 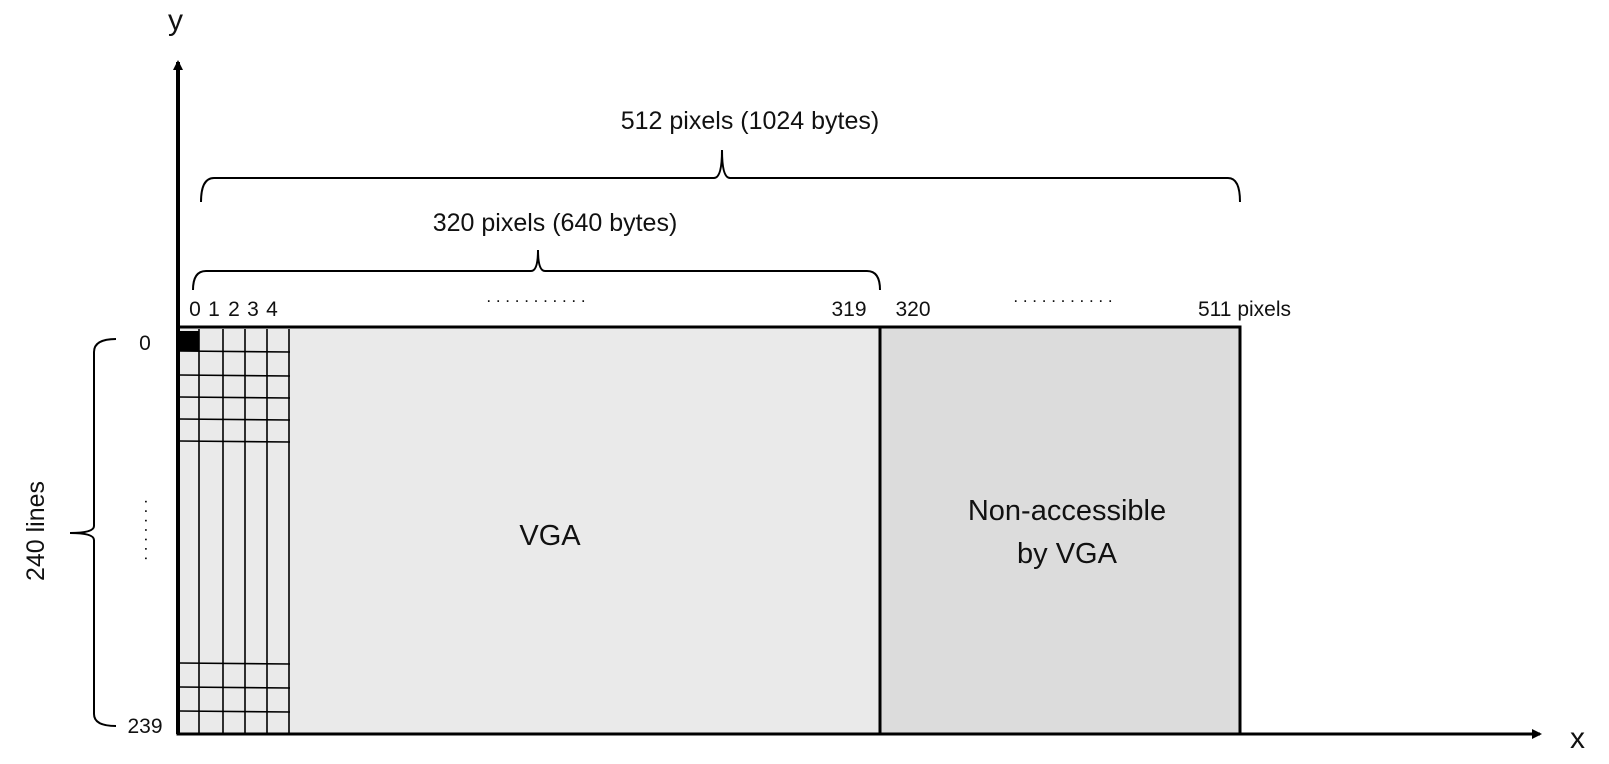 I want to click on col-label-0: 0, so click(x=195, y=309).